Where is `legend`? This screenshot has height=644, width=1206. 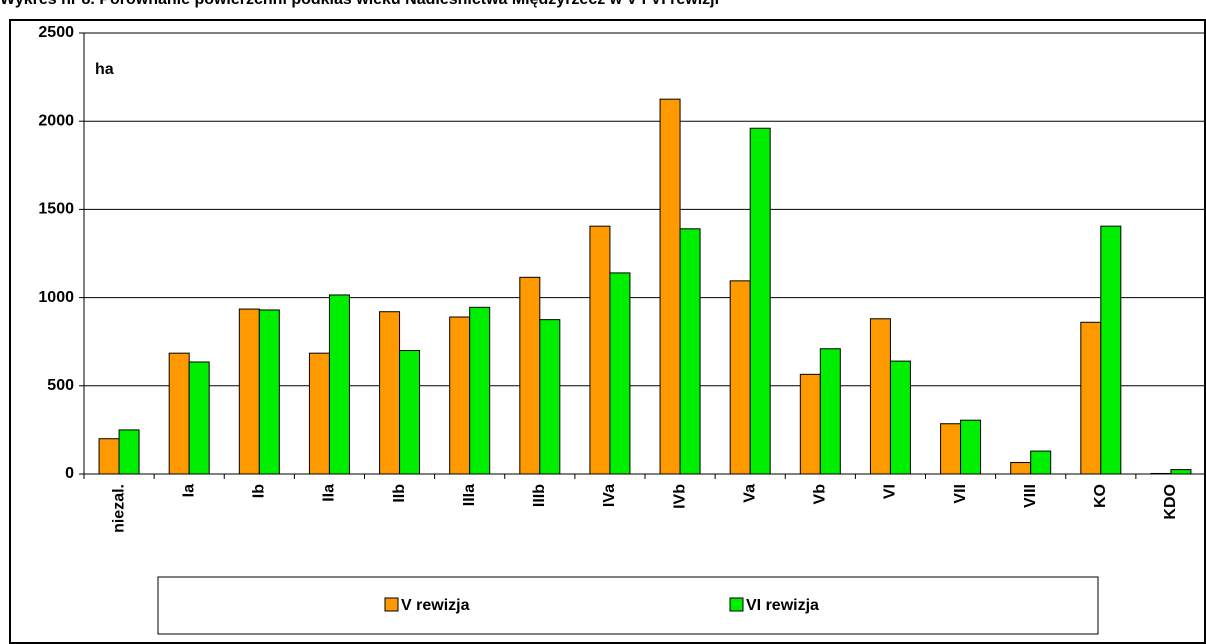
legend is located at coordinates (628, 605).